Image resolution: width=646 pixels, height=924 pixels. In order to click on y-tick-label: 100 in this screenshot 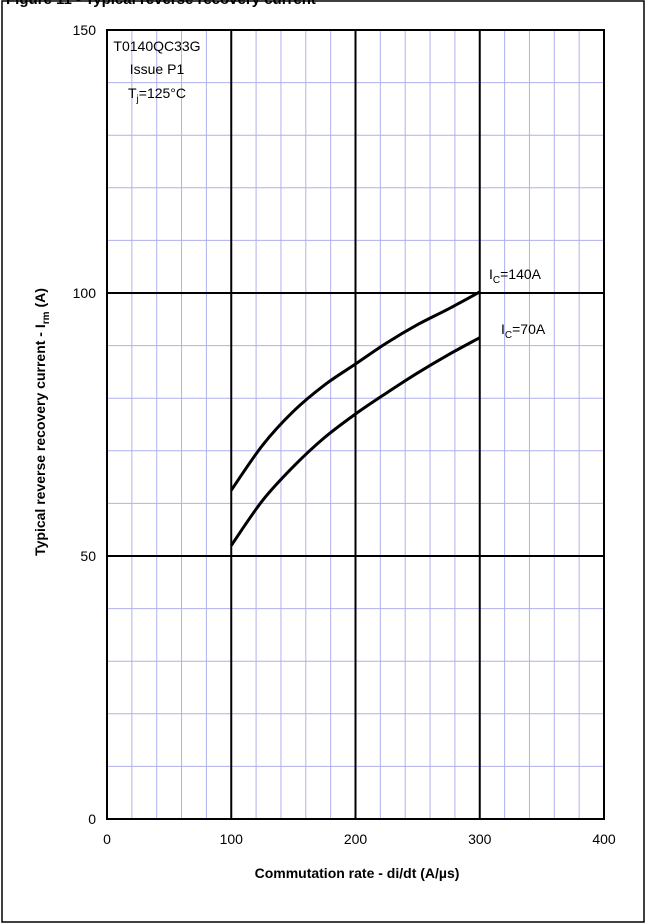, I will do `click(85, 293)`.